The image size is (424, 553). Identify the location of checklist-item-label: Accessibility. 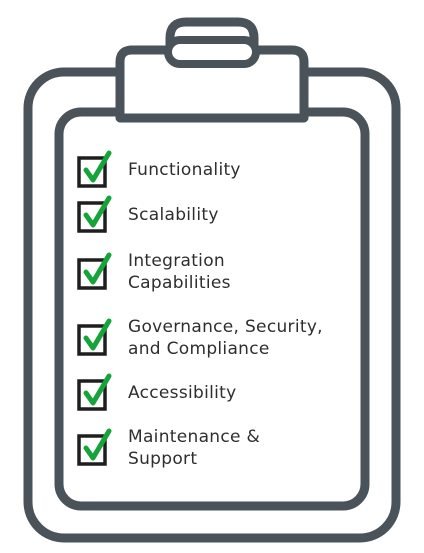
(182, 393).